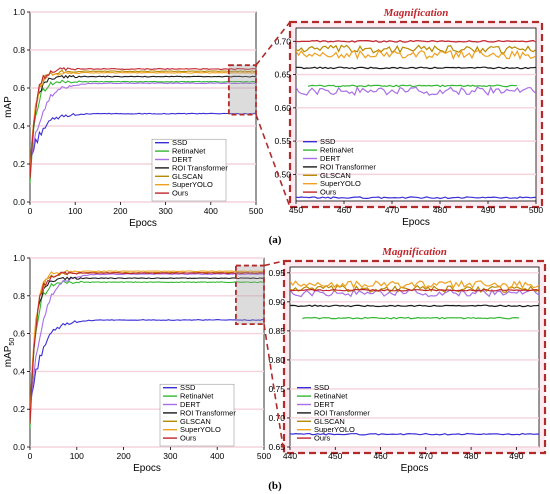 The width and height of the screenshot is (550, 494). Describe the element at coordinates (276, 302) in the screenshot. I see `y-tick-label: 0.90` at that location.